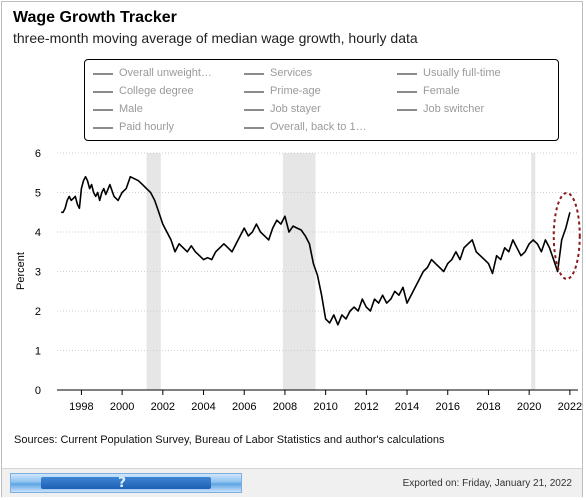  I want to click on legend-label: Prime-age, so click(295, 91).